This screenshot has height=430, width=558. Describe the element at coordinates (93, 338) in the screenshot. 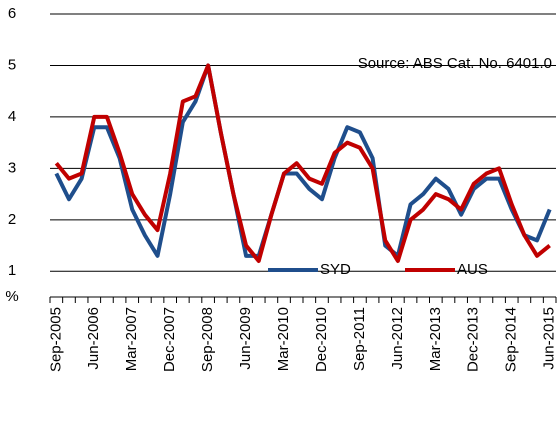

I see `x-tick-label: Jun-2006` at that location.